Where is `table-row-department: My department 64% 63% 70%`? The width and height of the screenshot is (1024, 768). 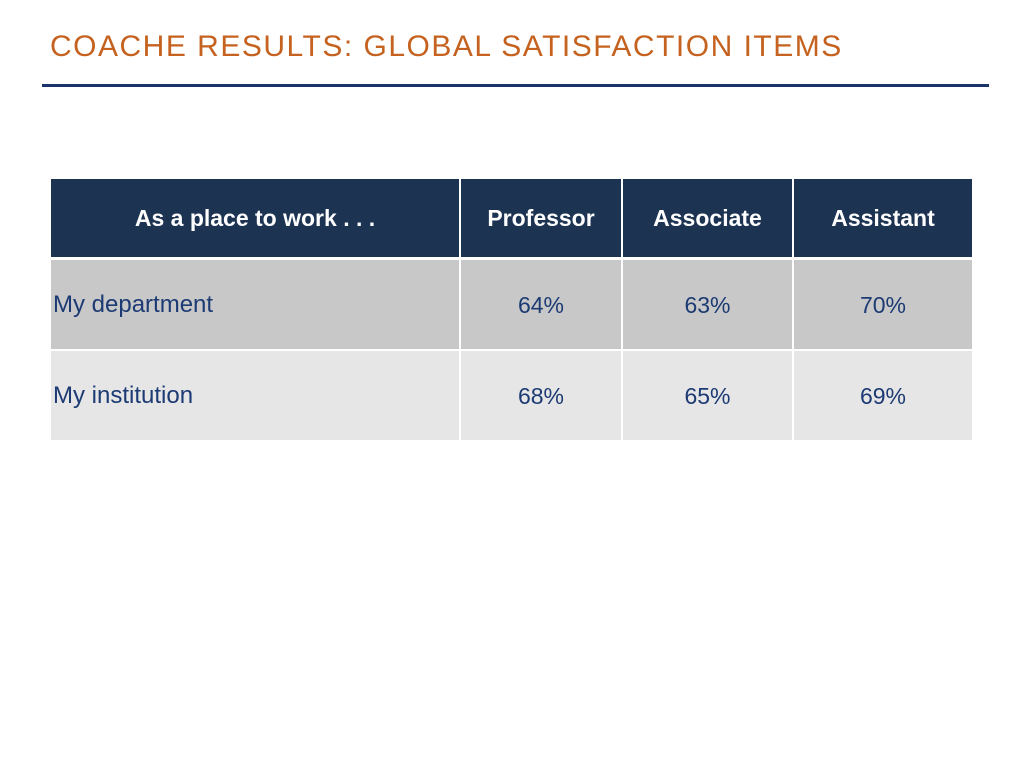 table-row-department: My department 64% 63% 70% is located at coordinates (511, 304).